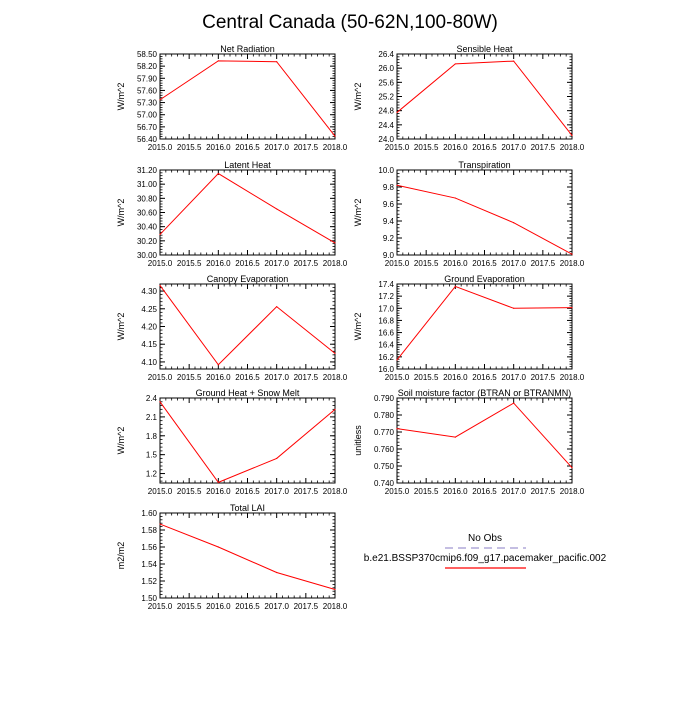 Image resolution: width=700 pixels, height=705 pixels. Describe the element at coordinates (247, 508) in the screenshot. I see `panel-total-lai-title: Total LAI` at that location.